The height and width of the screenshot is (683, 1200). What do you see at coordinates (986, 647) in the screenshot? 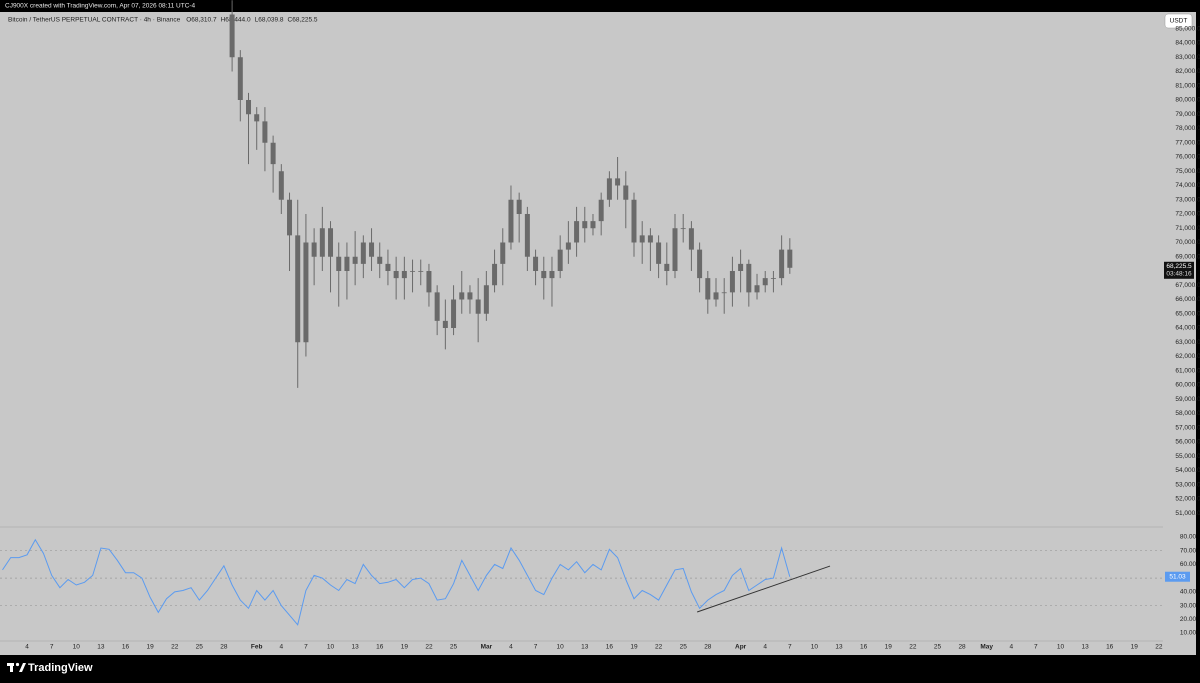
I see `x-tick-label: May` at bounding box center [986, 647].